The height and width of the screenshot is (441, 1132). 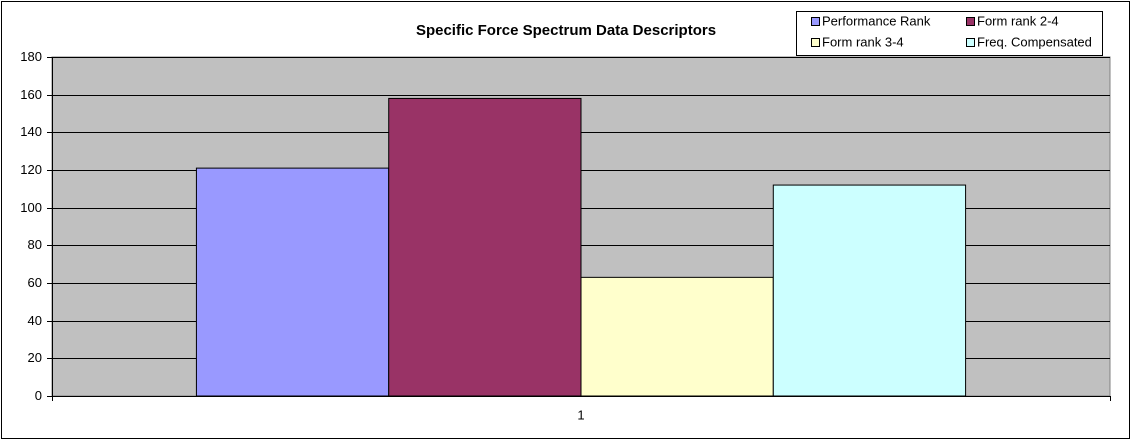 What do you see at coordinates (31, 56) in the screenshot?
I see `y-tick-label: 180` at bounding box center [31, 56].